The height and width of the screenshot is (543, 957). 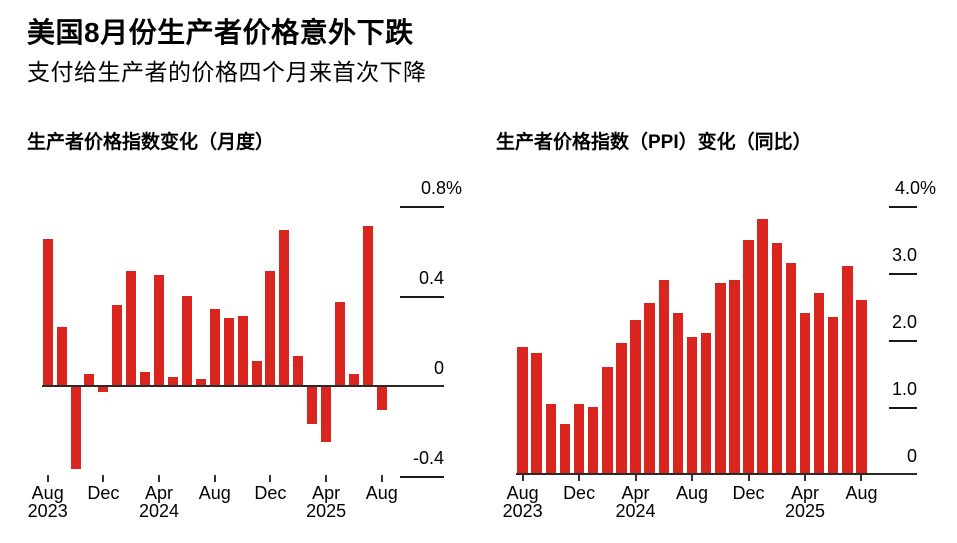 I want to click on page-subtitle: 支付给生产者的价格四个月来首次下降, so click(x=227, y=72).